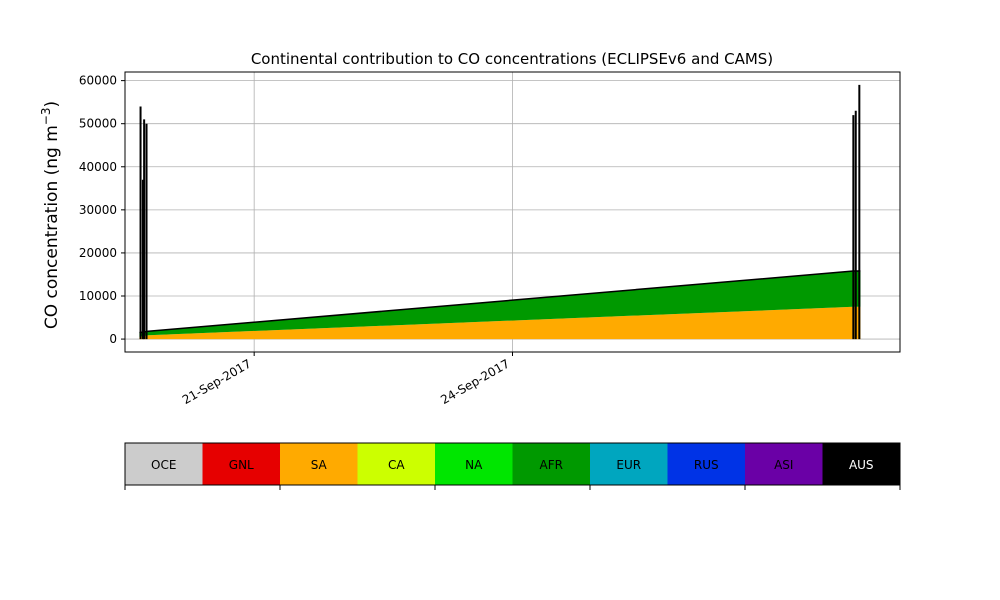  What do you see at coordinates (98, 296) in the screenshot?
I see `y-tick-label: 10000` at bounding box center [98, 296].